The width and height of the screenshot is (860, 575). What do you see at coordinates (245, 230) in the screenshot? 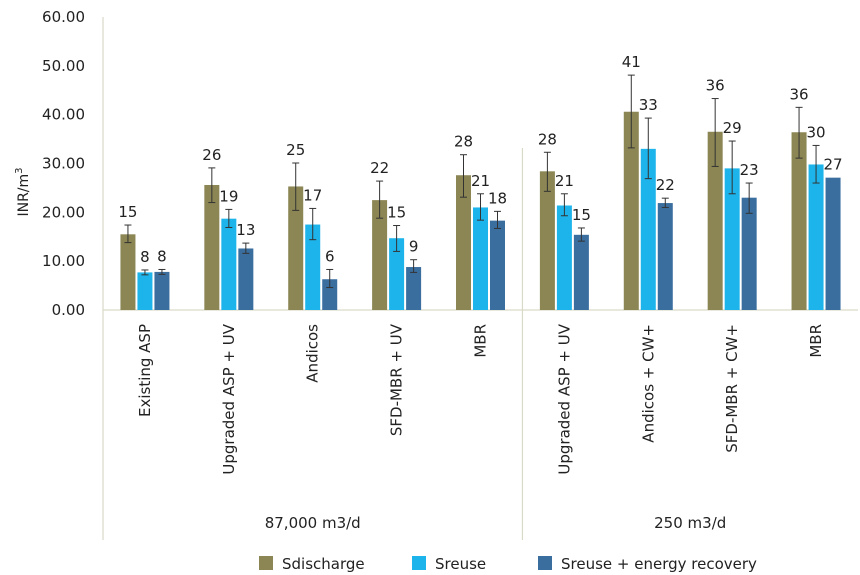
I see `data-label: 13` at bounding box center [245, 230].